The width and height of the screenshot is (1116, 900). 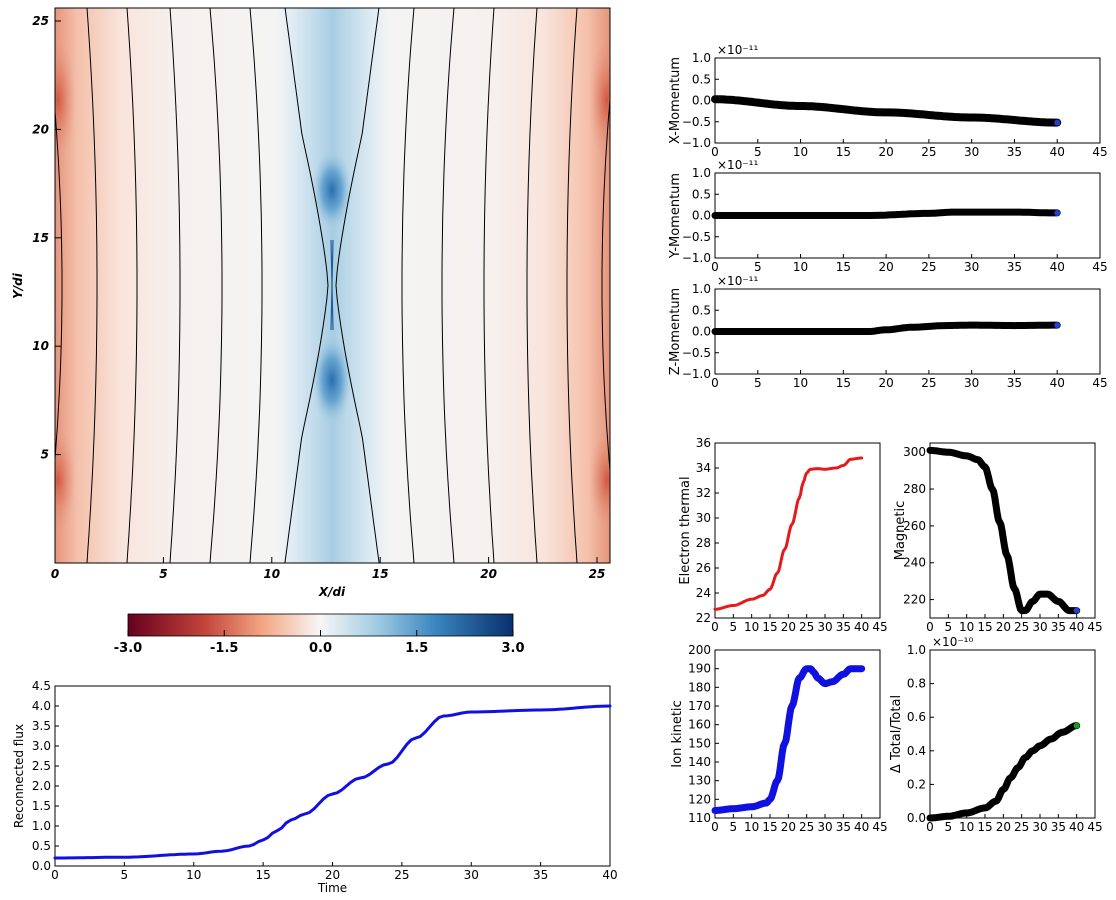 What do you see at coordinates (41, 806) in the screenshot?
I see `reconnected_flux-ytick-label: 1.5` at bounding box center [41, 806].